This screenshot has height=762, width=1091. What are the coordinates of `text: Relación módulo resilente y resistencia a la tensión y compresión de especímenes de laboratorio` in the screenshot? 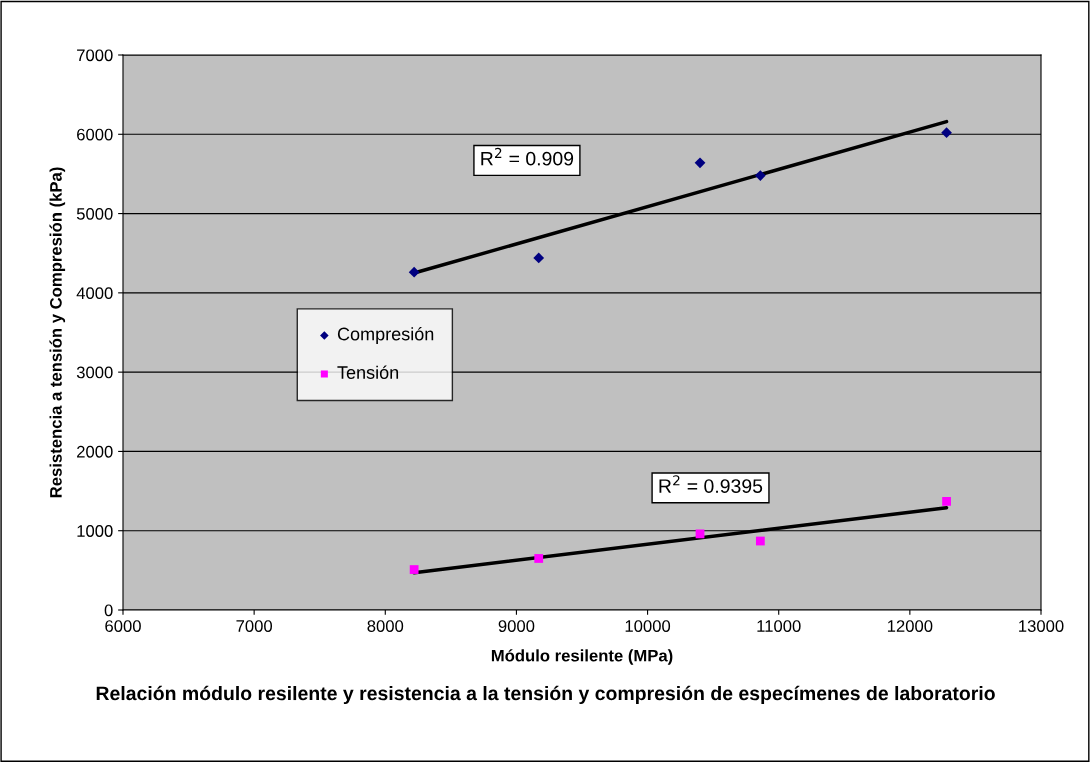 It's located at (545, 695).